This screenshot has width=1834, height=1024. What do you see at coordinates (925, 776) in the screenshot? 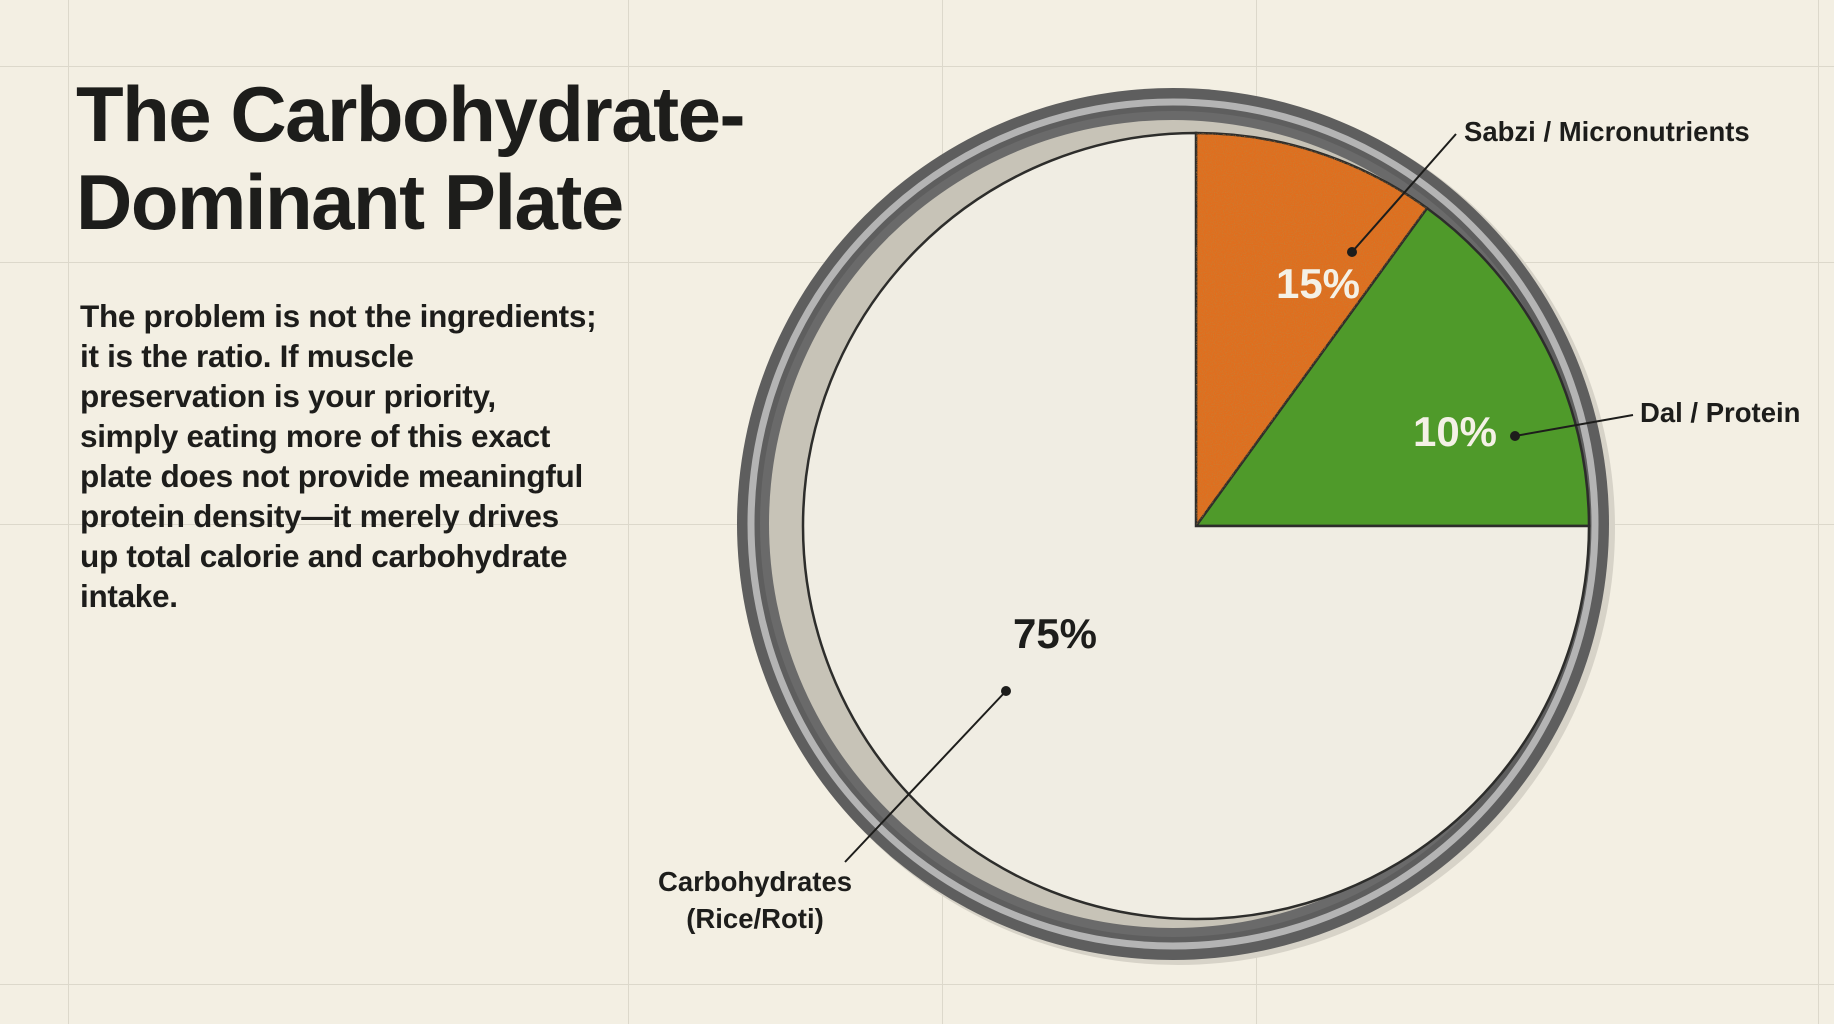
I see `leader-line-carbohydrates` at bounding box center [925, 776].